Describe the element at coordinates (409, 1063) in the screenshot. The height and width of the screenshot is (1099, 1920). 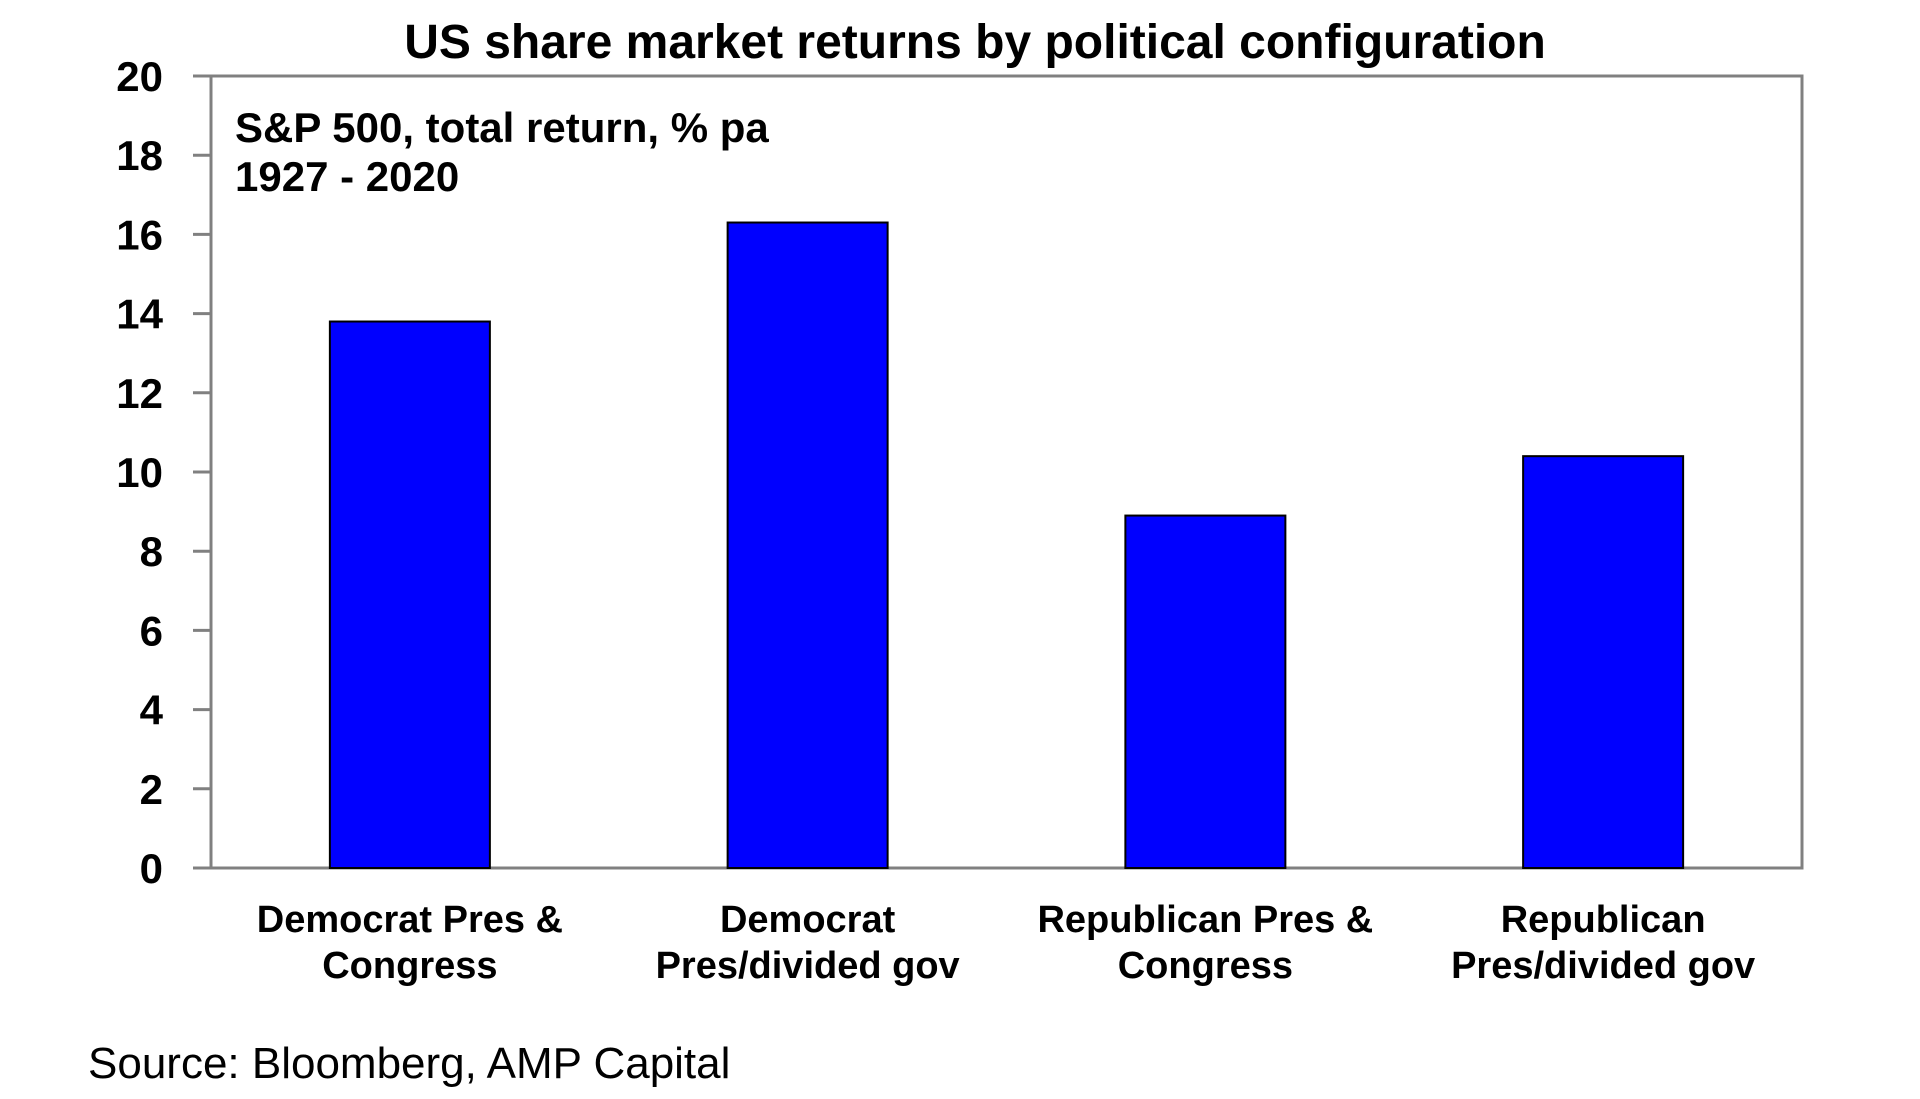
I see `source-note: Source: Bloomberg, AMP Capital` at that location.